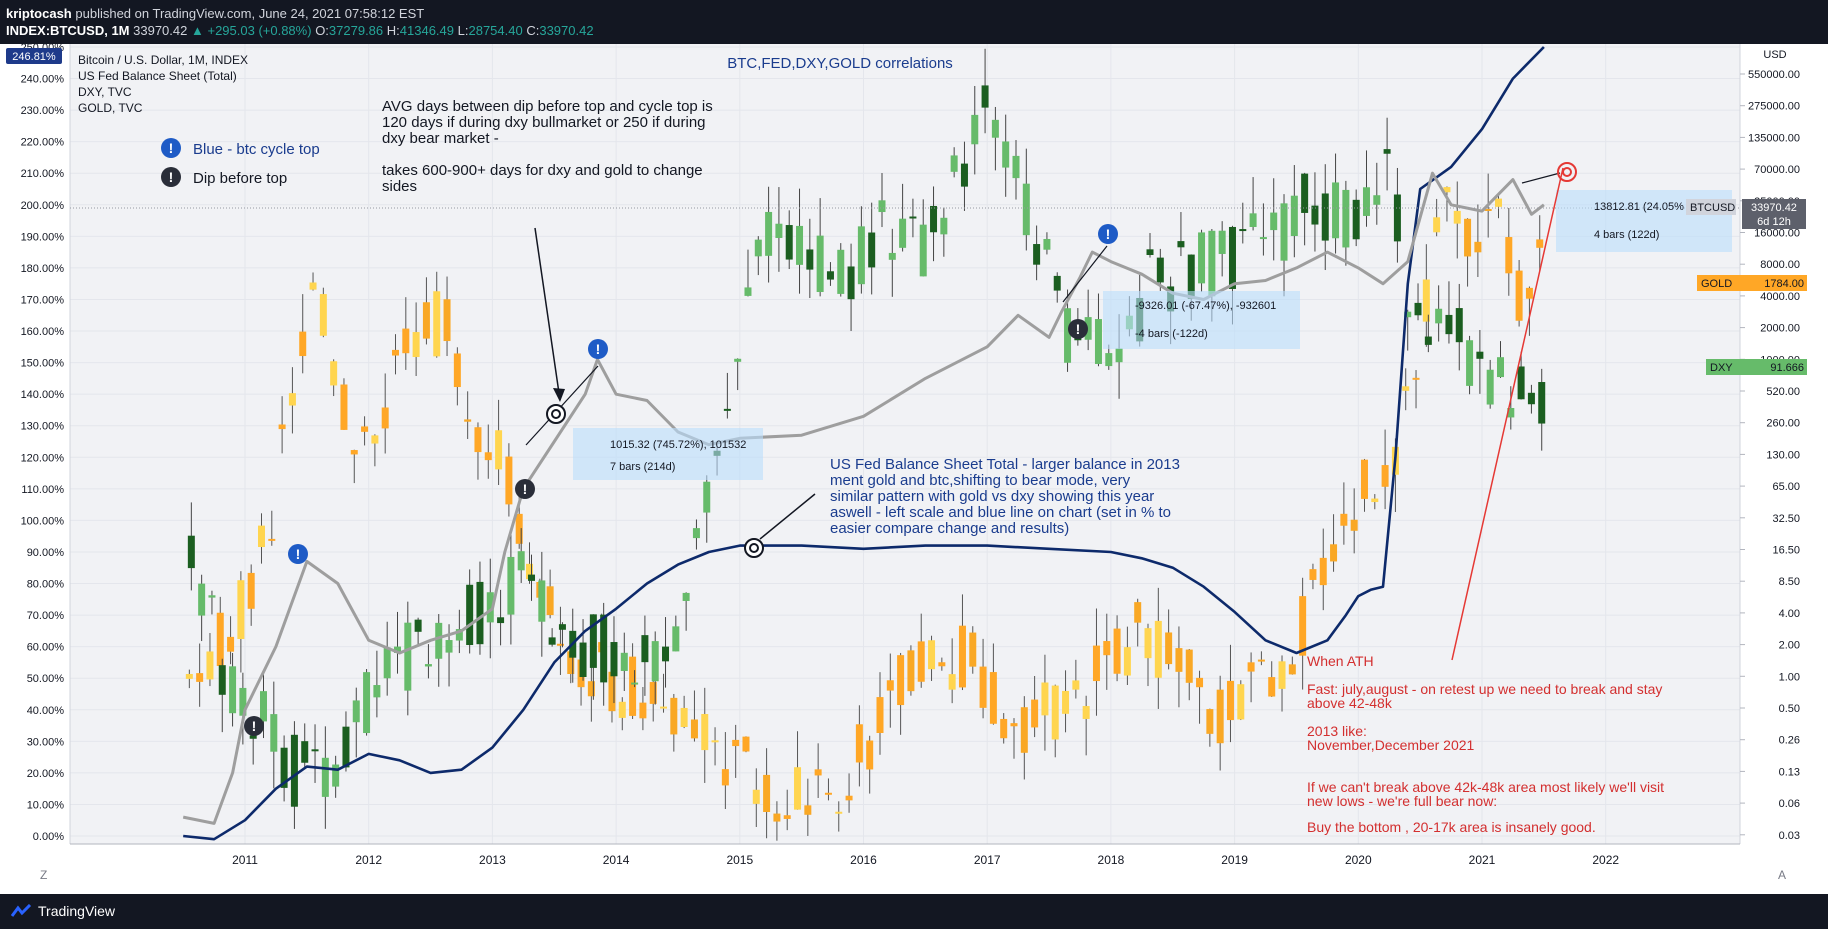 The width and height of the screenshot is (1828, 929). Describe the element at coordinates (1789, 646) in the screenshot. I see `right-tick-label: 2.00` at that location.